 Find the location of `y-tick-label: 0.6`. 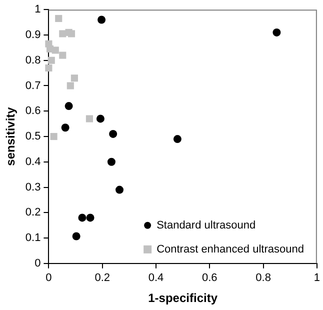

y-tick-label: 0.6 is located at coordinates (33, 111).